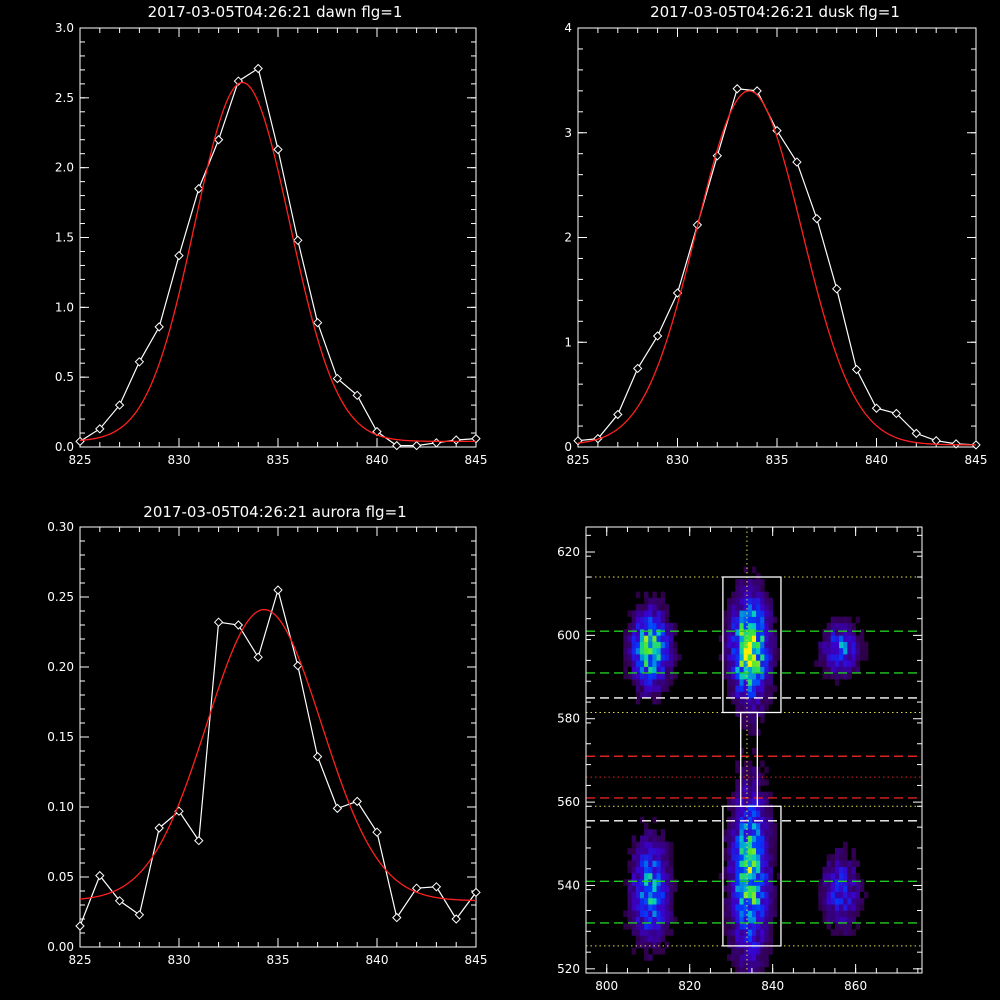  I want to click on x-tick-label: 835, so click(777, 460).